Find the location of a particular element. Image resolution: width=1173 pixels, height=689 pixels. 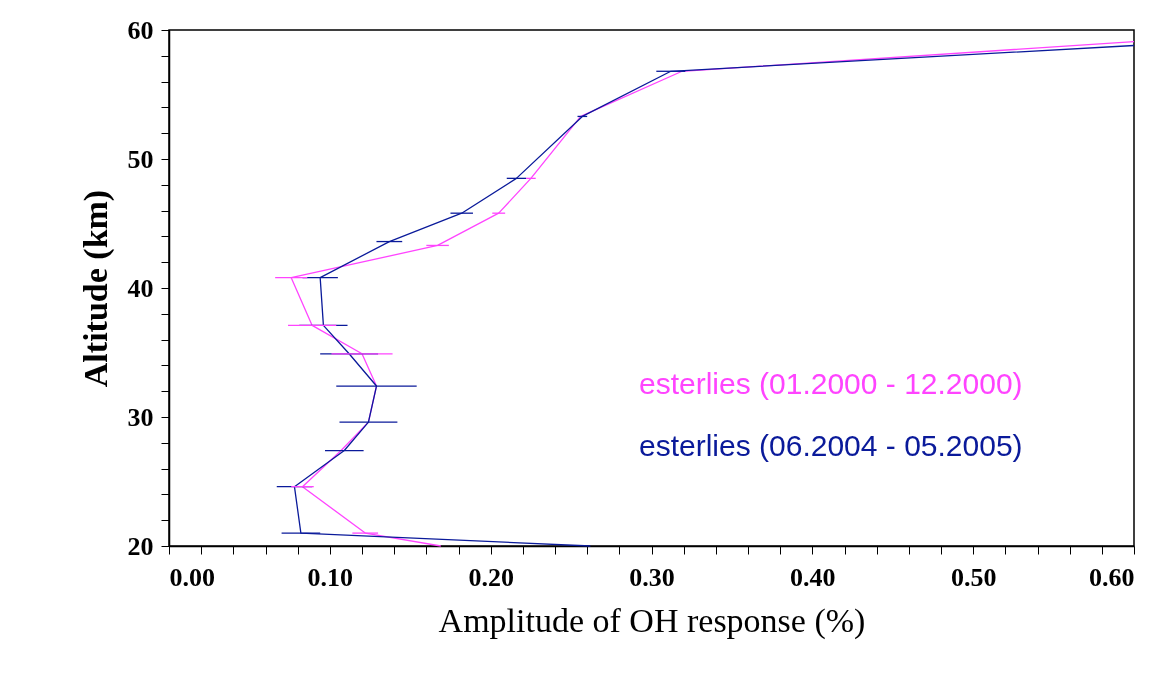

text: esterlies (01.2000 - 12.2000) is located at coordinates (831, 383).